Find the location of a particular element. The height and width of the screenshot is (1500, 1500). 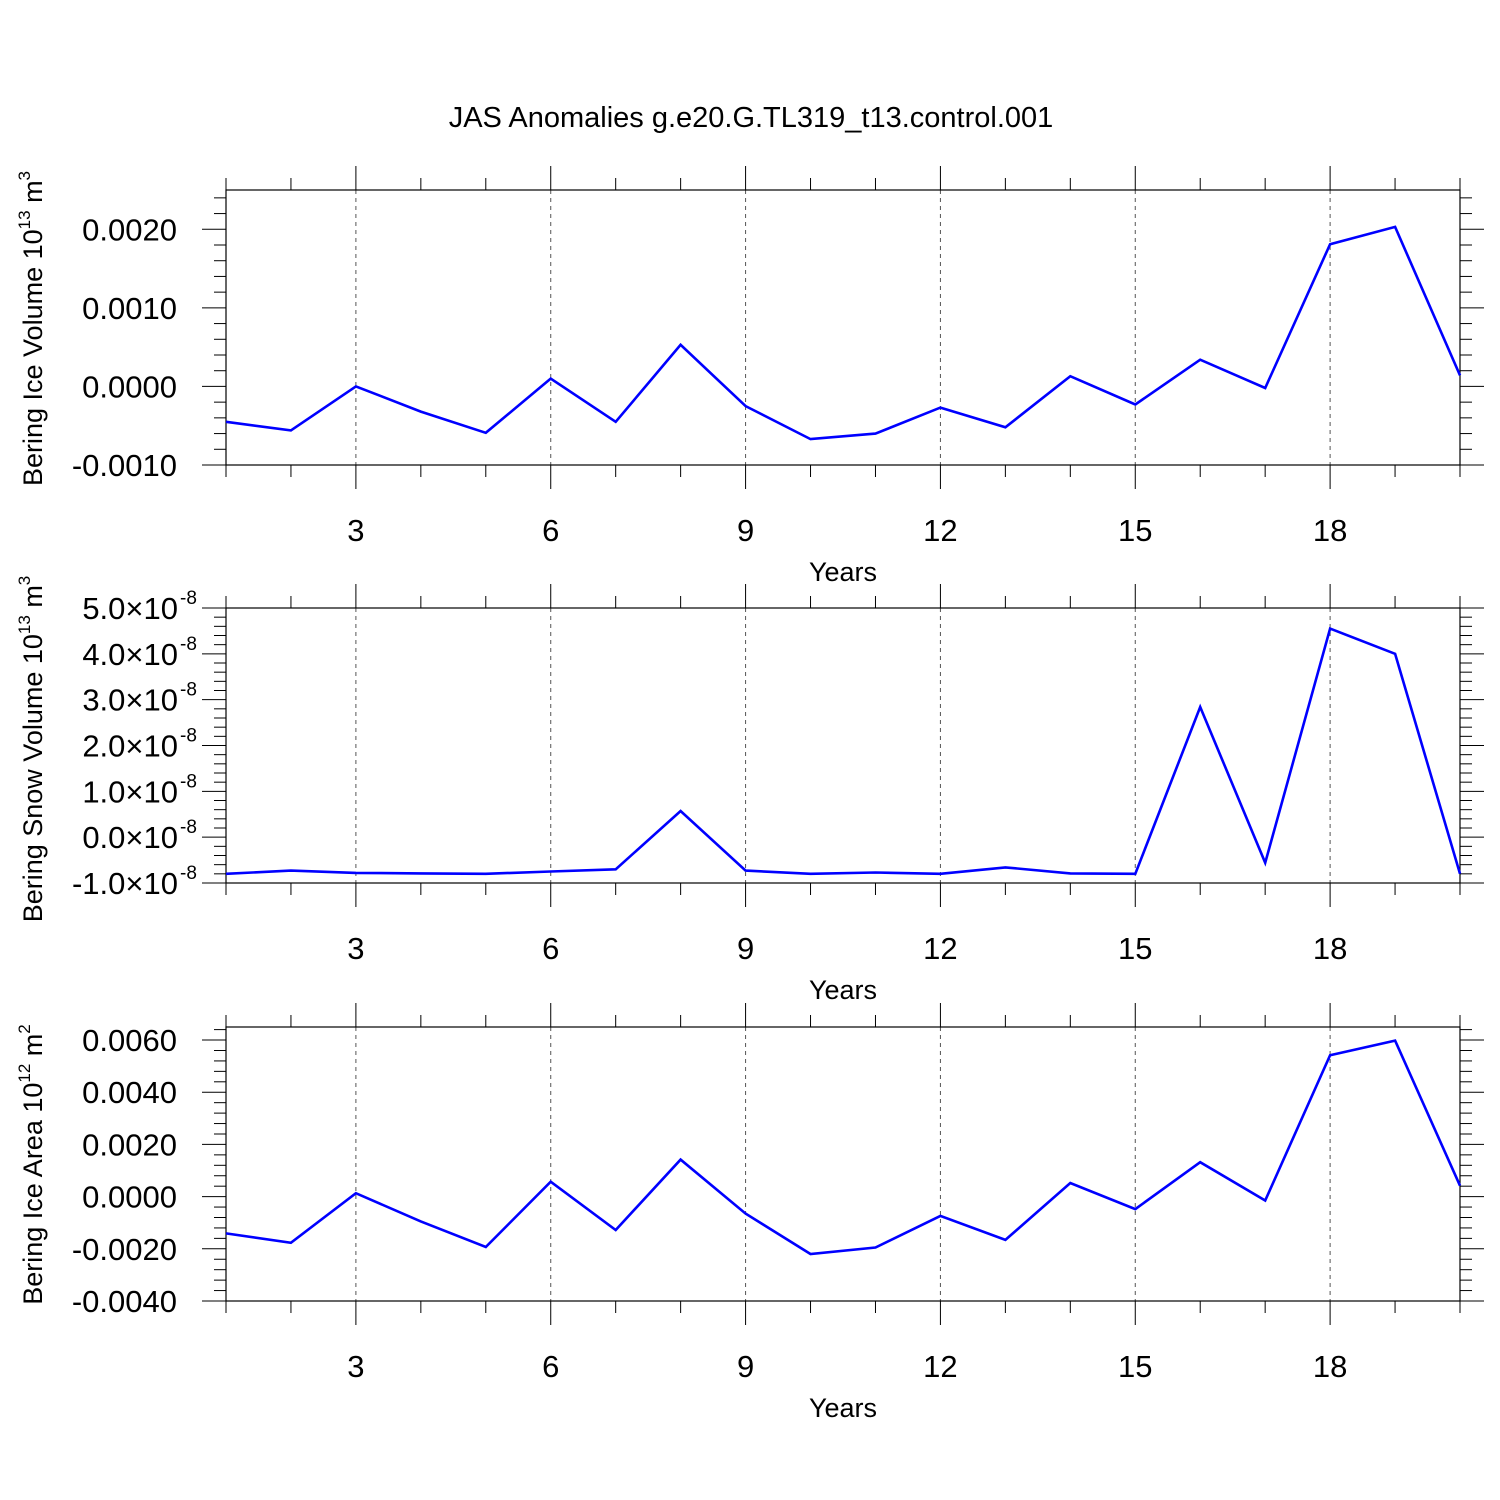

y-tick-label: 0.0040 is located at coordinates (129, 1092).